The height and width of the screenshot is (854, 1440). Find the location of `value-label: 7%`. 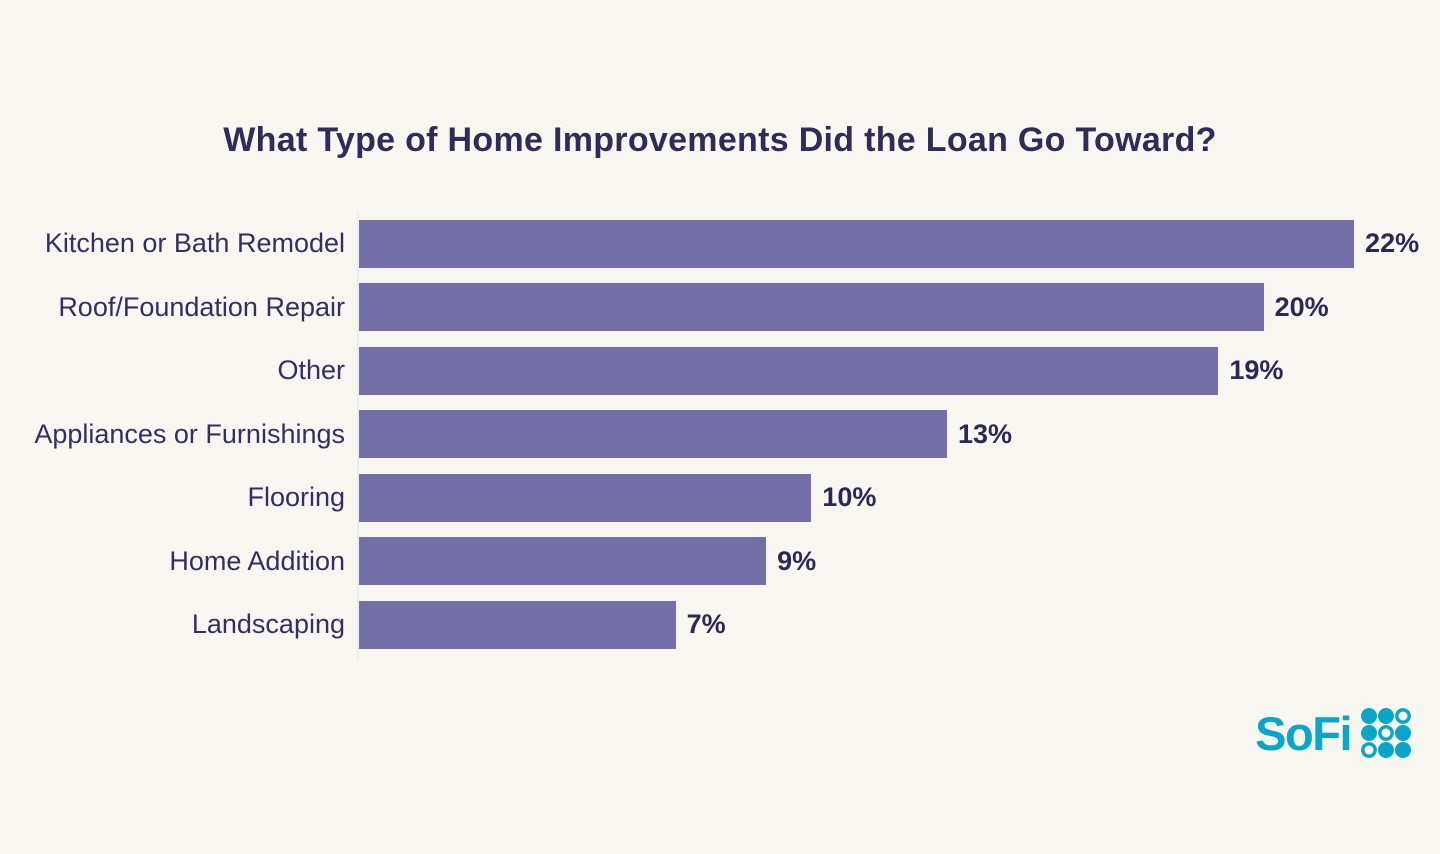

value-label: 7% is located at coordinates (706, 624).